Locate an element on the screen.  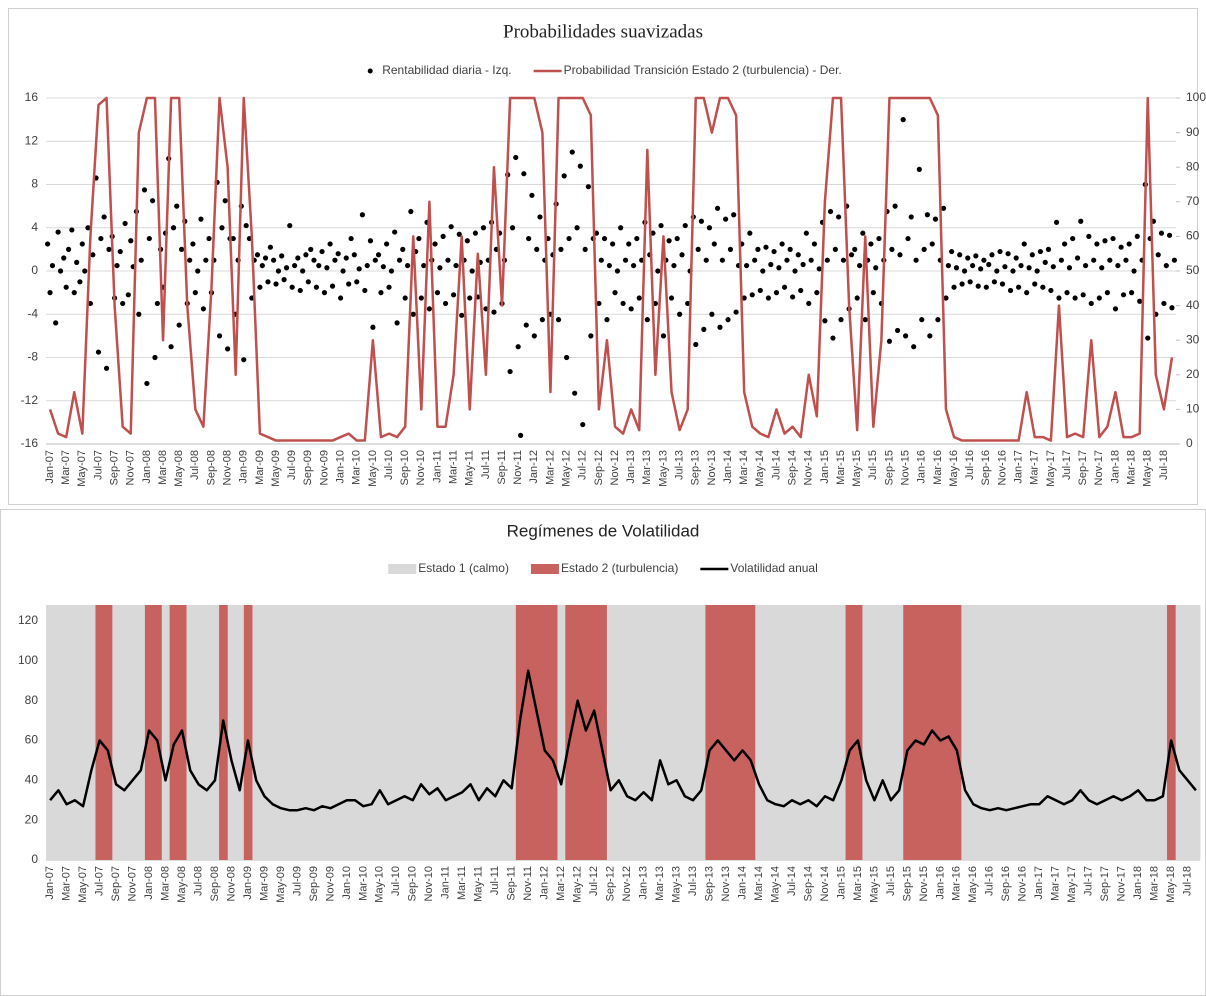
x-tick-label: Nov-07 is located at coordinates (131, 467).